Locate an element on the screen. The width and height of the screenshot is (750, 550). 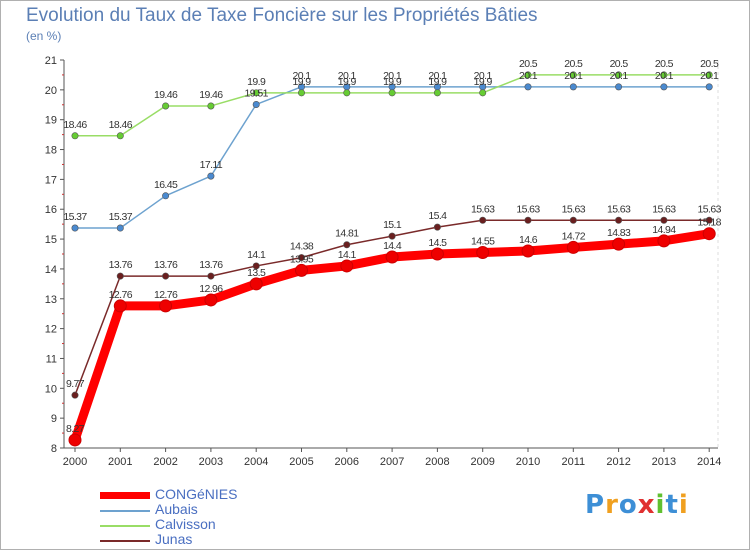
data-label: 14.5 is located at coordinates (437, 243).